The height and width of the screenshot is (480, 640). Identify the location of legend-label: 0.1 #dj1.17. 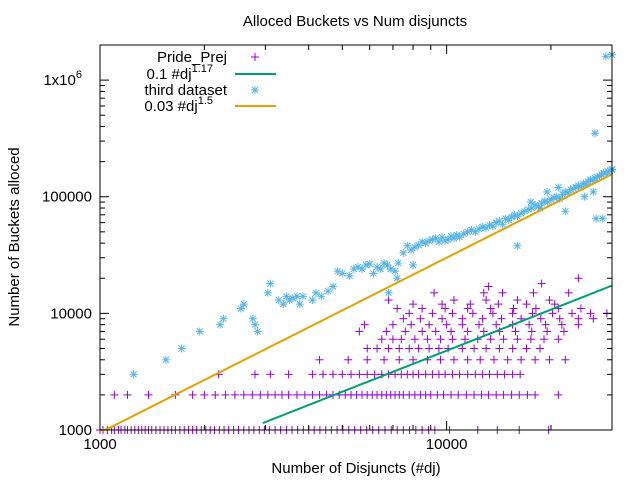
(180, 73).